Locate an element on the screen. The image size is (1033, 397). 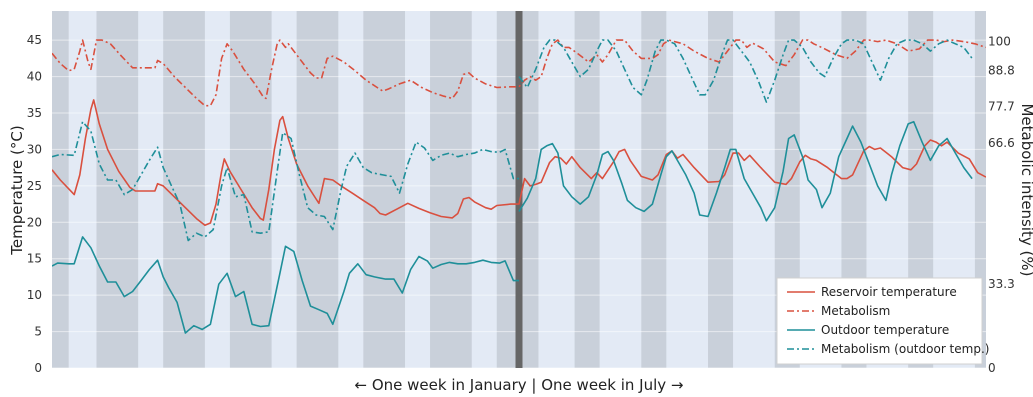
right-axis-ticks: 0 33.3 66.6 77.7 88.8 100 is located at coordinates (1001, 205).